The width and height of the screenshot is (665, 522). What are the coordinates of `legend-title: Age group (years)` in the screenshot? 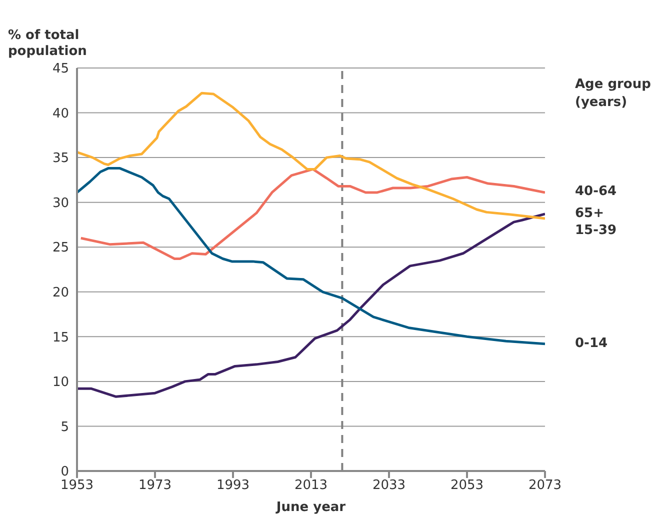 It's located at (613, 94).